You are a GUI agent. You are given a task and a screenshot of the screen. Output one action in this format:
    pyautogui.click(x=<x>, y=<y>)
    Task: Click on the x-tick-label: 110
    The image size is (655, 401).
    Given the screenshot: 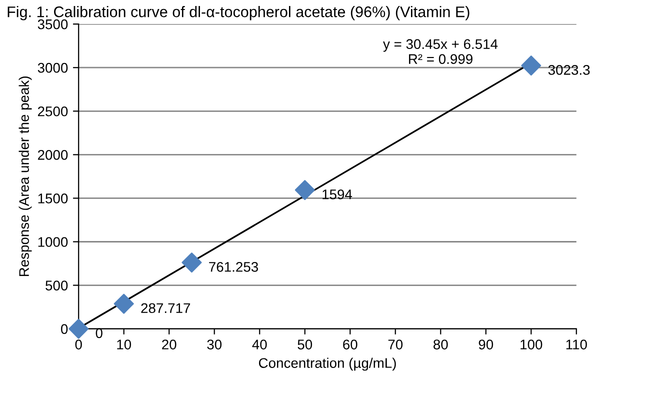 What is the action you would take?
    pyautogui.click(x=576, y=345)
    